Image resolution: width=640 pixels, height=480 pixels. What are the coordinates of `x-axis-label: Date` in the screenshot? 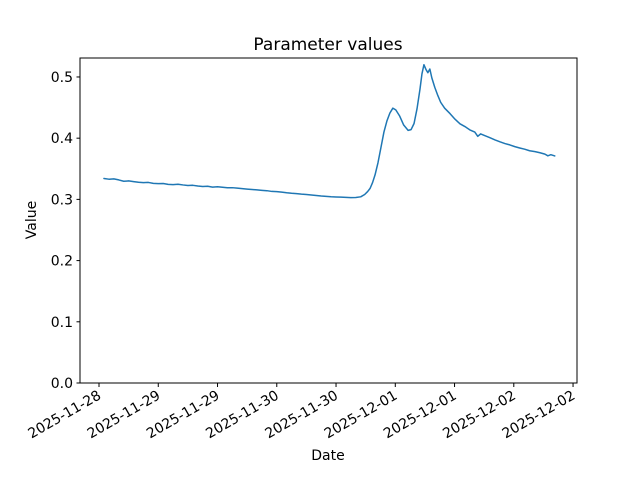 It's located at (327, 456).